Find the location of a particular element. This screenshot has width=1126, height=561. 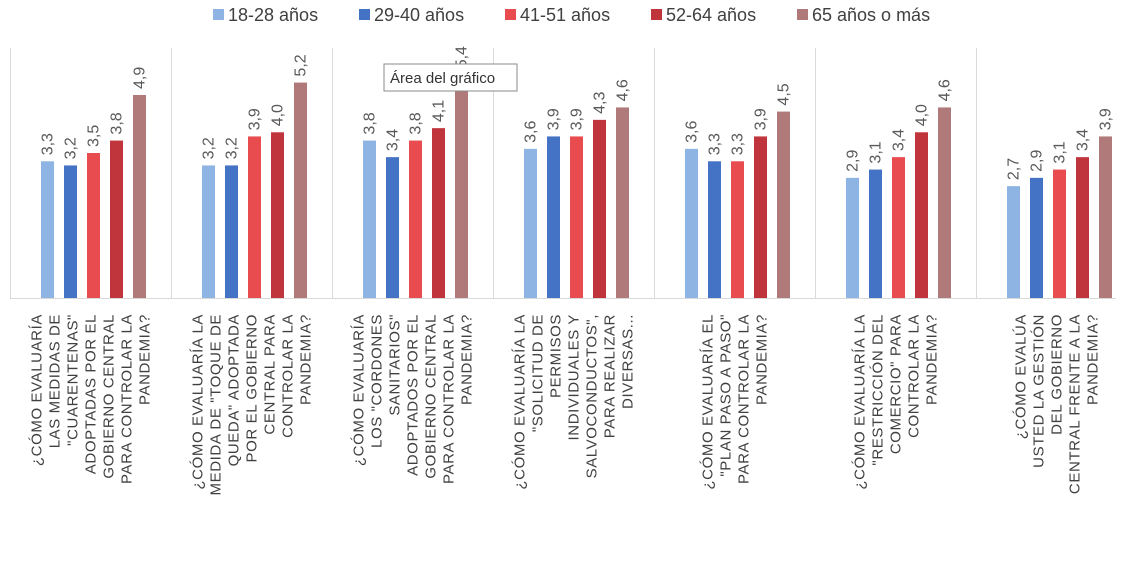

category-label-line: SANITARIOS" is located at coordinates (395, 365).